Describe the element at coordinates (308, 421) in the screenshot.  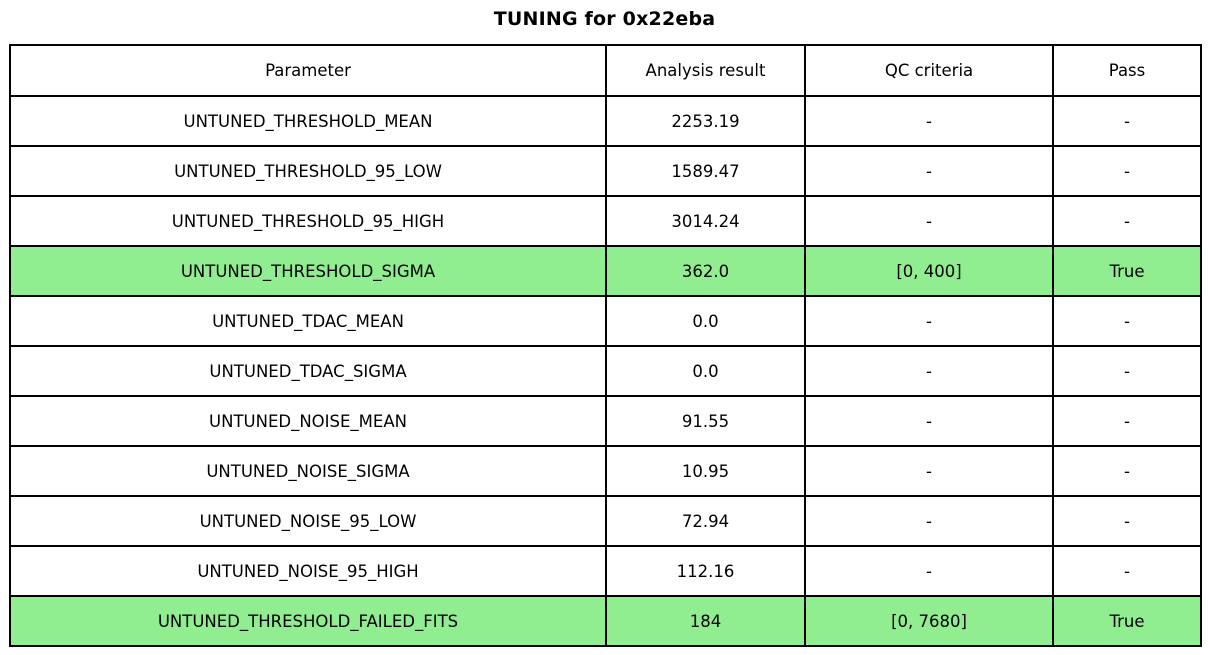
I see `parameter-cell: UNTUNED_NOISE_MEAN` at that location.